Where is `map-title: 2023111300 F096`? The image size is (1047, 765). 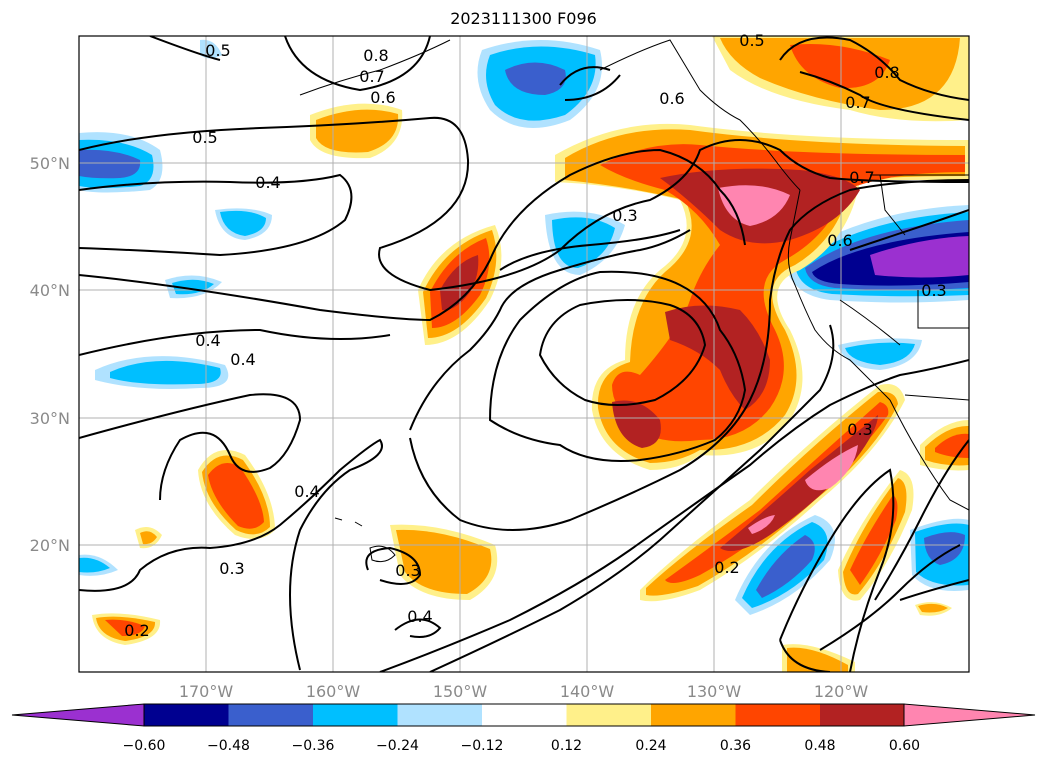
map-title: 2023111300 F096 is located at coordinates (523, 18).